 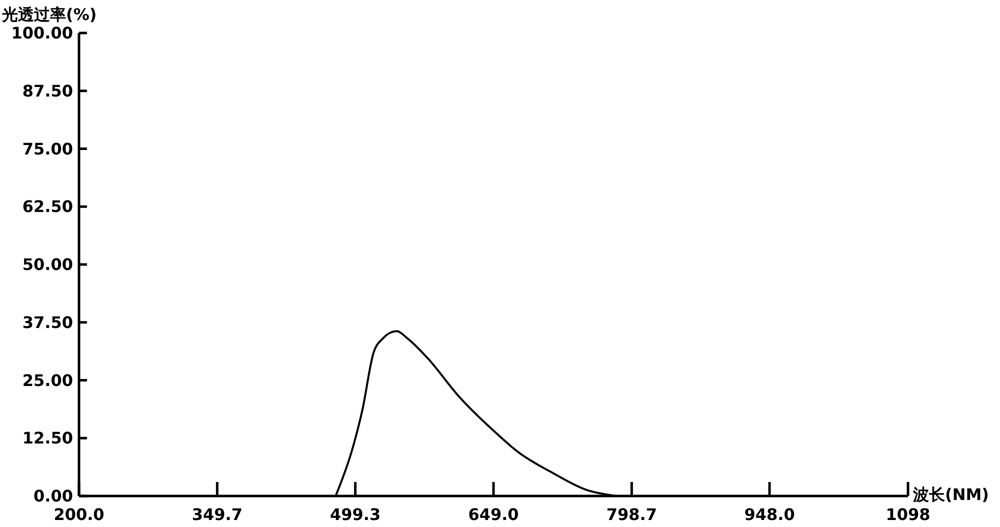 I want to click on y-tick-label: 0.00, so click(x=53, y=496).